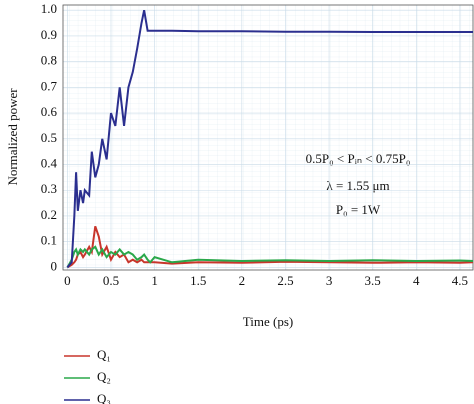 This screenshot has height=404, width=474. Describe the element at coordinates (49, 85) in the screenshot. I see `y-tick-label: 0.7` at that location.